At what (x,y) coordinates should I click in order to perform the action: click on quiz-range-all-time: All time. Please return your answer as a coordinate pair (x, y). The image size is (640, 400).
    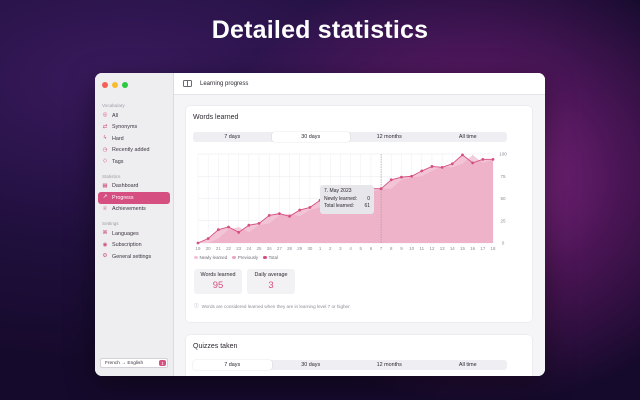
    Looking at the image, I should click on (467, 365).